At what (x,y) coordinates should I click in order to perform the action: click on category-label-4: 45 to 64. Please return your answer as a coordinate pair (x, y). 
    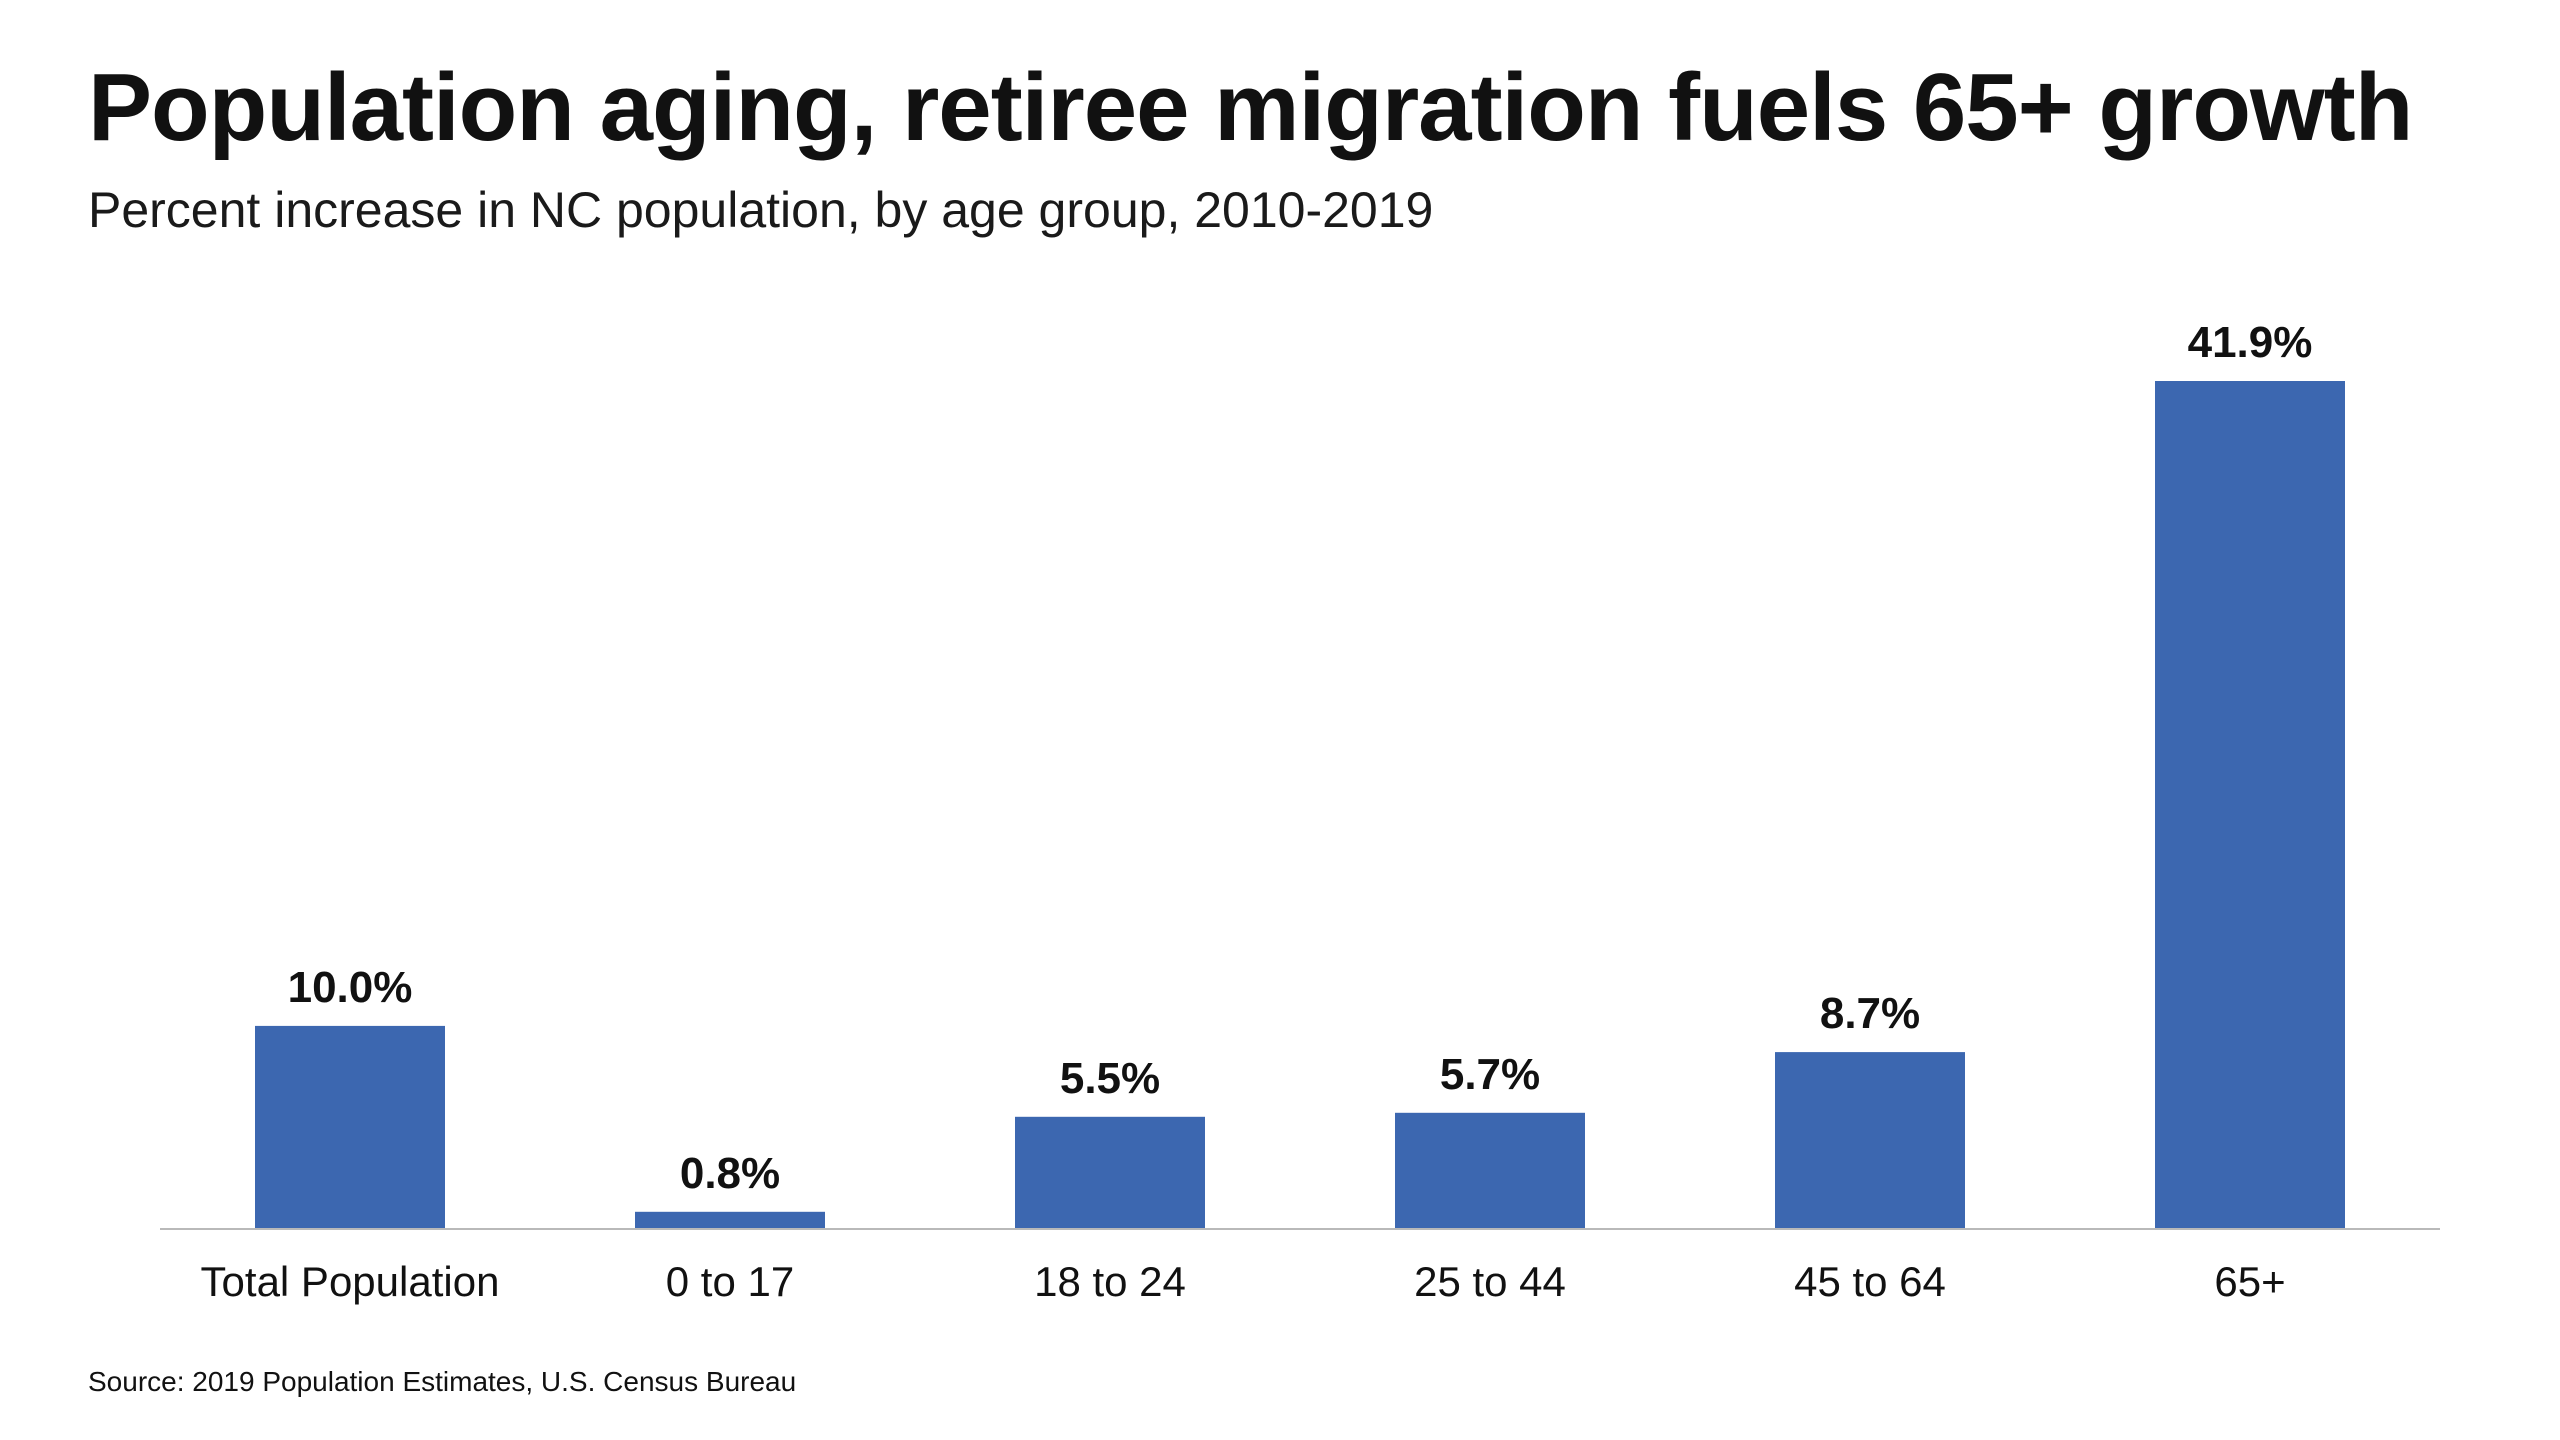
    Looking at the image, I should click on (1870, 1281).